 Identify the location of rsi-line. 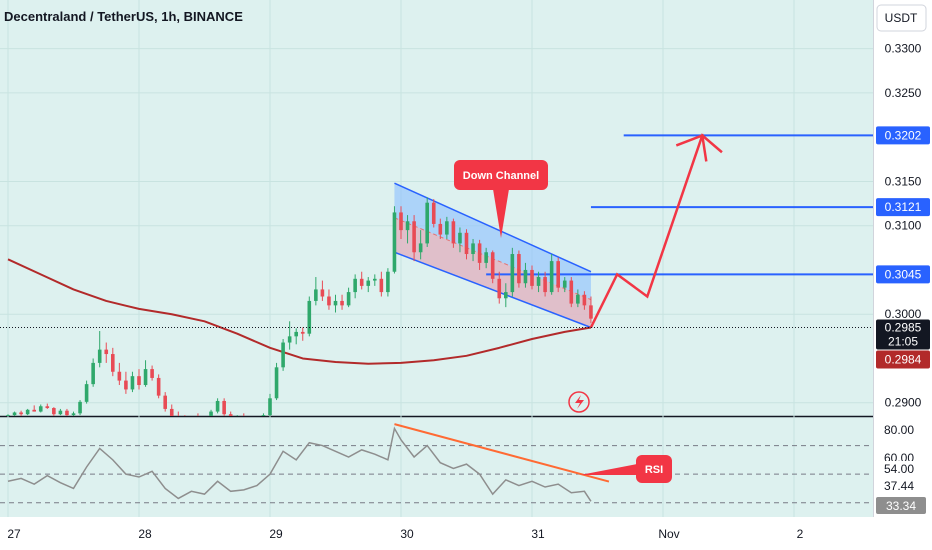
(299, 464).